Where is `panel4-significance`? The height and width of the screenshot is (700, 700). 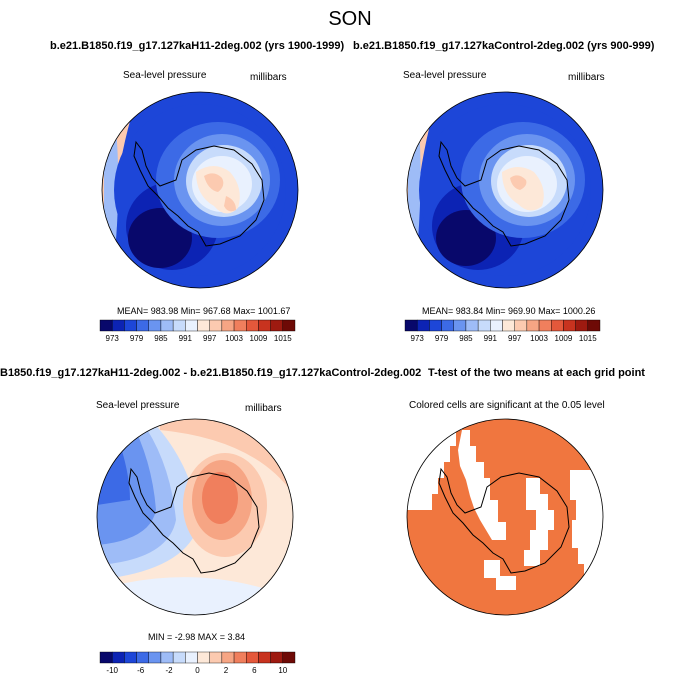 panel4-significance is located at coordinates (505, 517).